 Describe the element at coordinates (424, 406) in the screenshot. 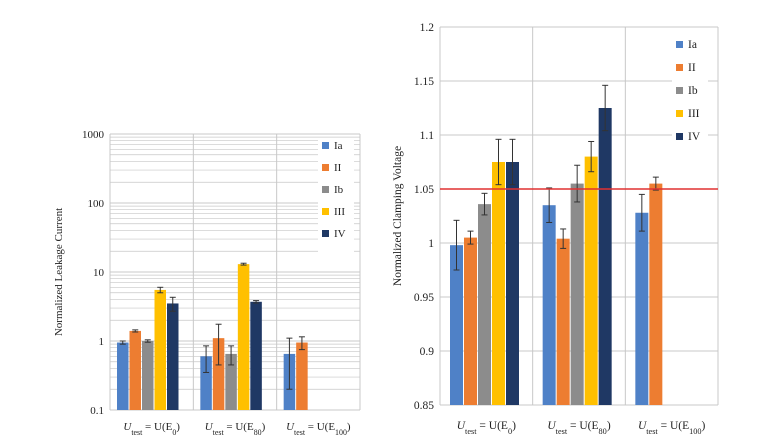

I see `y-tick-label: 0.85` at that location.